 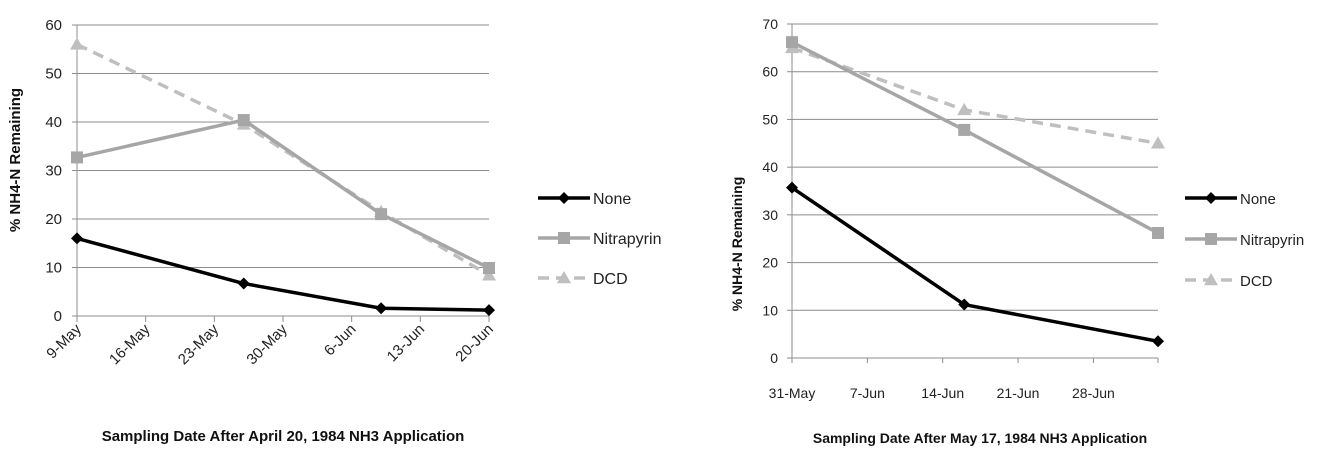 What do you see at coordinates (867, 393) in the screenshot?
I see `x-tick-label: 7-Jun` at bounding box center [867, 393].